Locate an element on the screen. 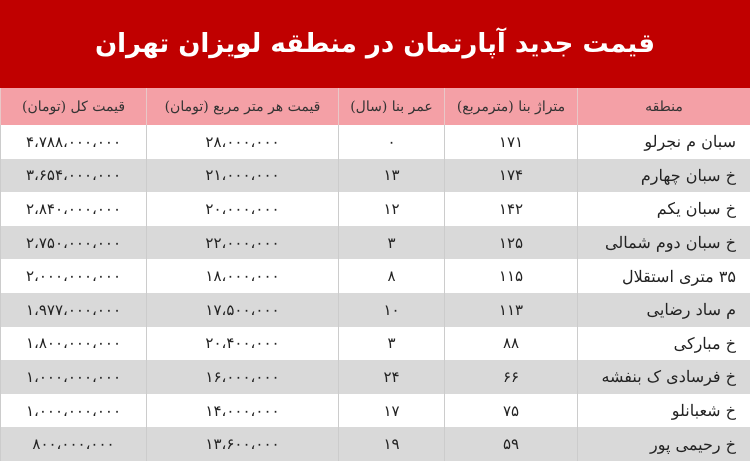  page-title: قیمت جدید آپارتمان در منطقه لویزان تهران is located at coordinates (375, 44).